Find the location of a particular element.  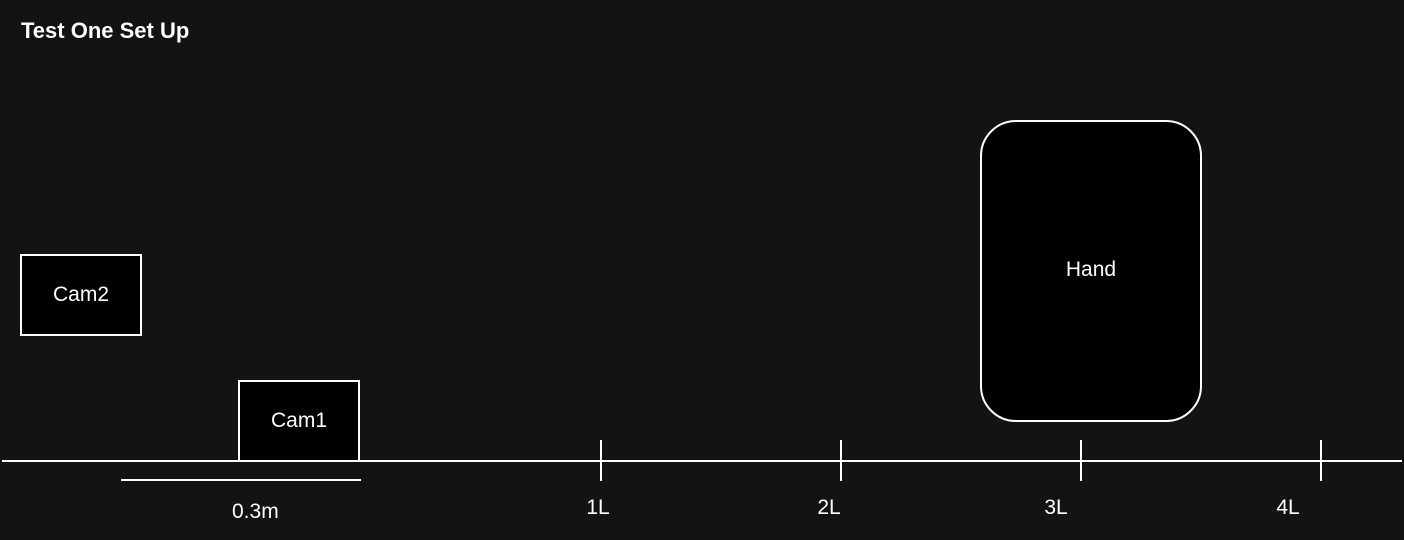

cam2-box: Cam2 is located at coordinates (81, 295).